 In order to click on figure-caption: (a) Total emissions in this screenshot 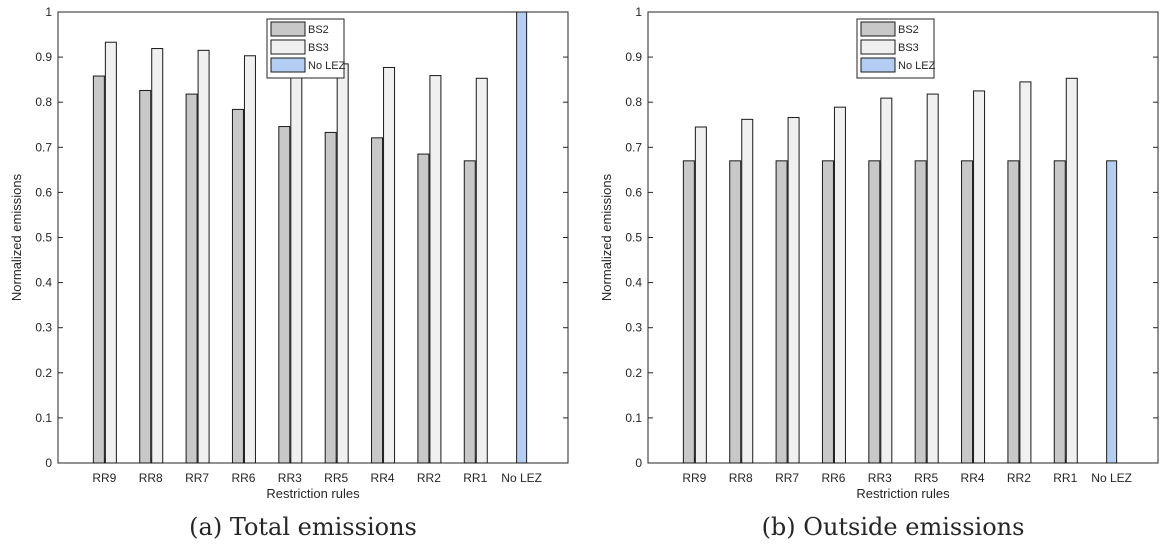, I will do `click(303, 527)`.